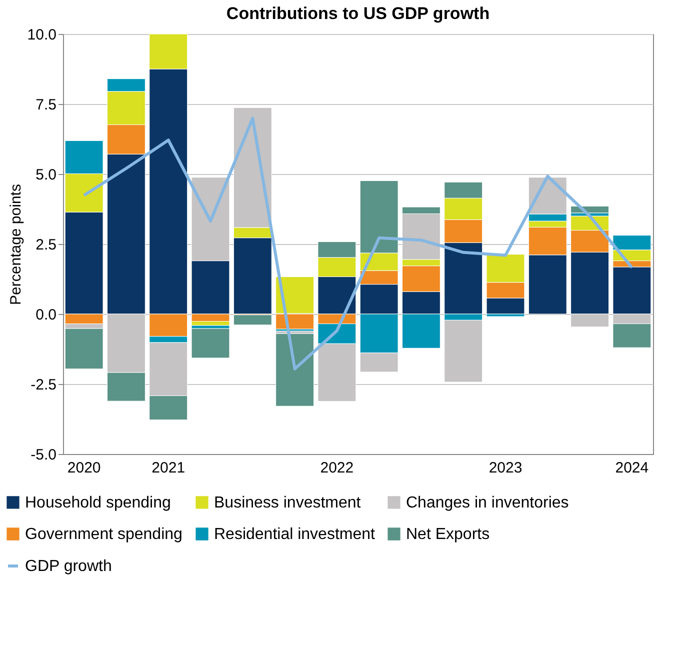  I want to click on y-axis-title: Percentage points, so click(15, 244).